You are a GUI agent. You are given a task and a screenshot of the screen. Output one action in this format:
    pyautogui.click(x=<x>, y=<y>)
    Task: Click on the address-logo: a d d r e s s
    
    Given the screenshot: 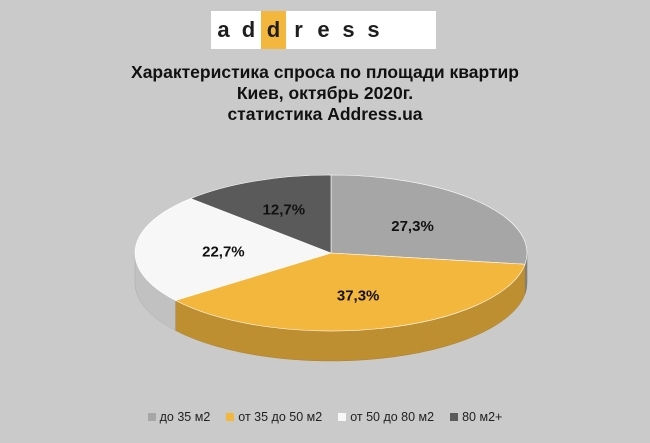 What is the action you would take?
    pyautogui.click(x=323, y=30)
    